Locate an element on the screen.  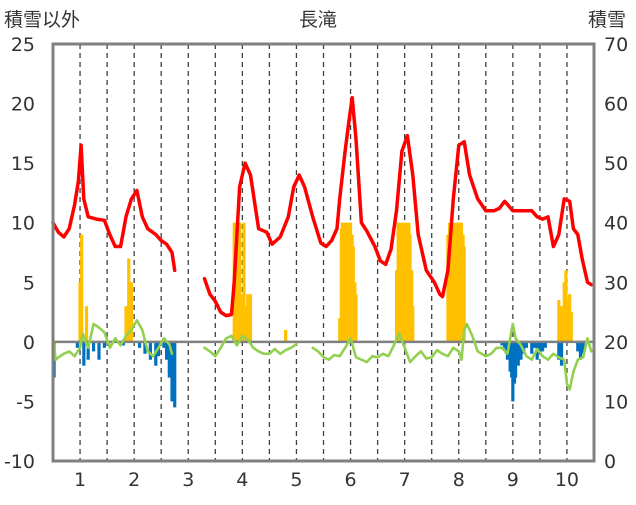
left-tick-label: 25 is located at coordinates (23, 45).